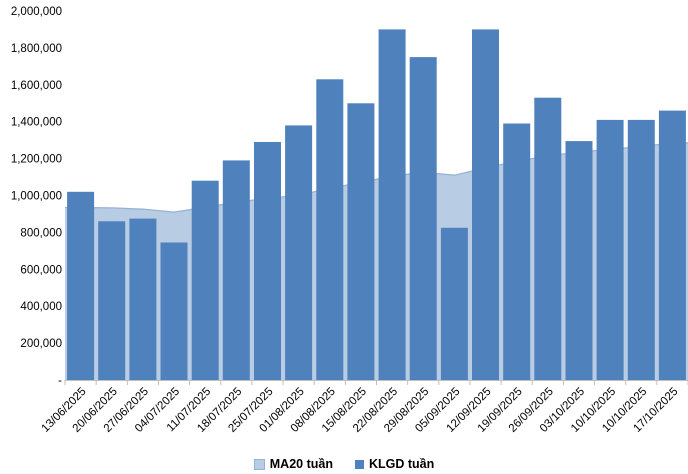 The height and width of the screenshot is (474, 688). I want to click on y-axis-label: 800,000, so click(41, 233).